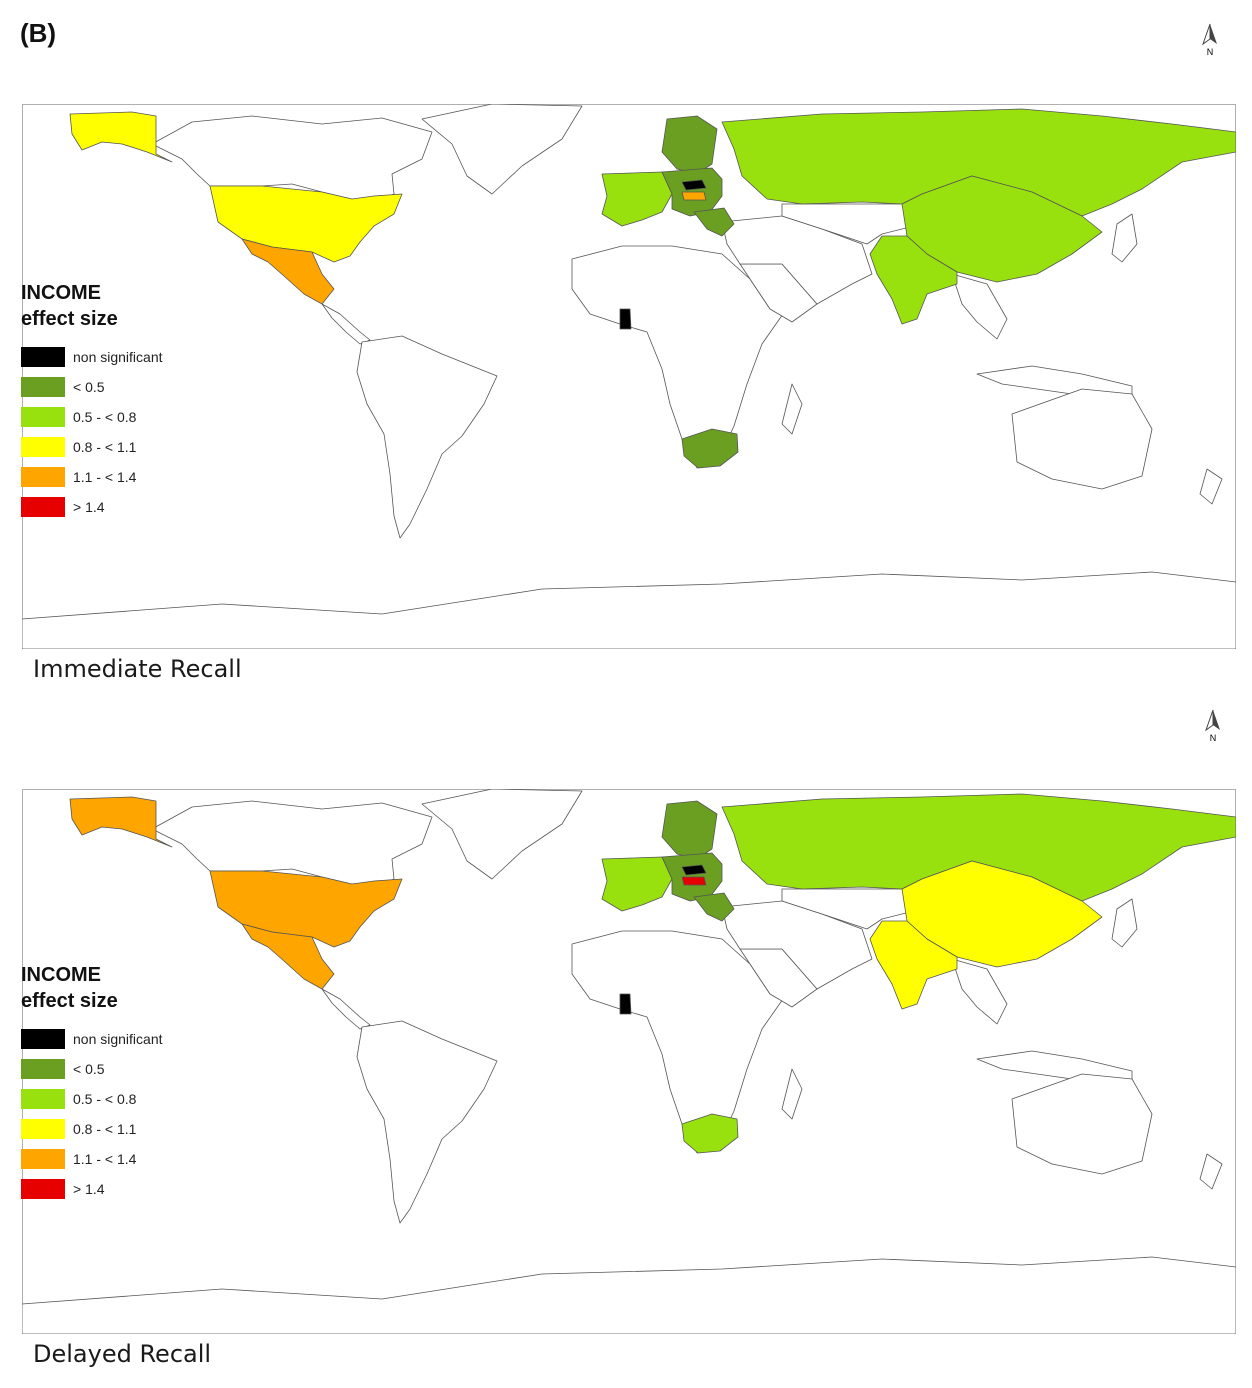 This screenshot has height=1388, width=1252. Describe the element at coordinates (137, 669) in the screenshot. I see `map-caption-immediate: Immediate Recall` at that location.